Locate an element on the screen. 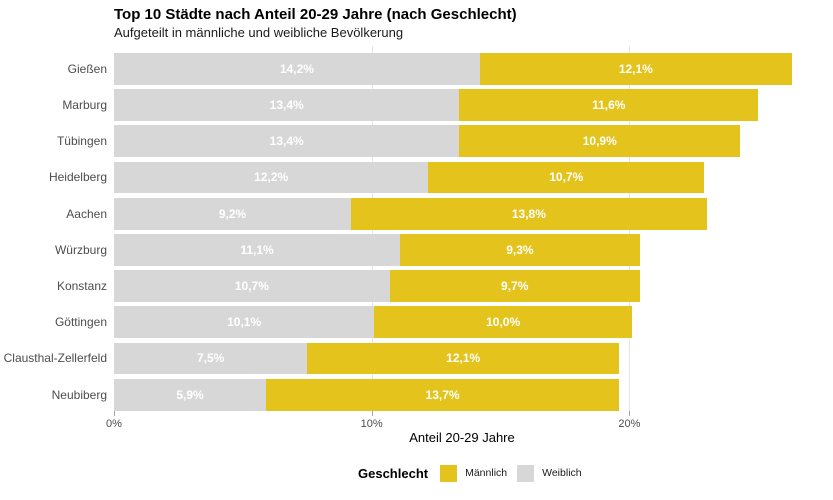  bar-value-label: 13,7% is located at coordinates (442, 394).